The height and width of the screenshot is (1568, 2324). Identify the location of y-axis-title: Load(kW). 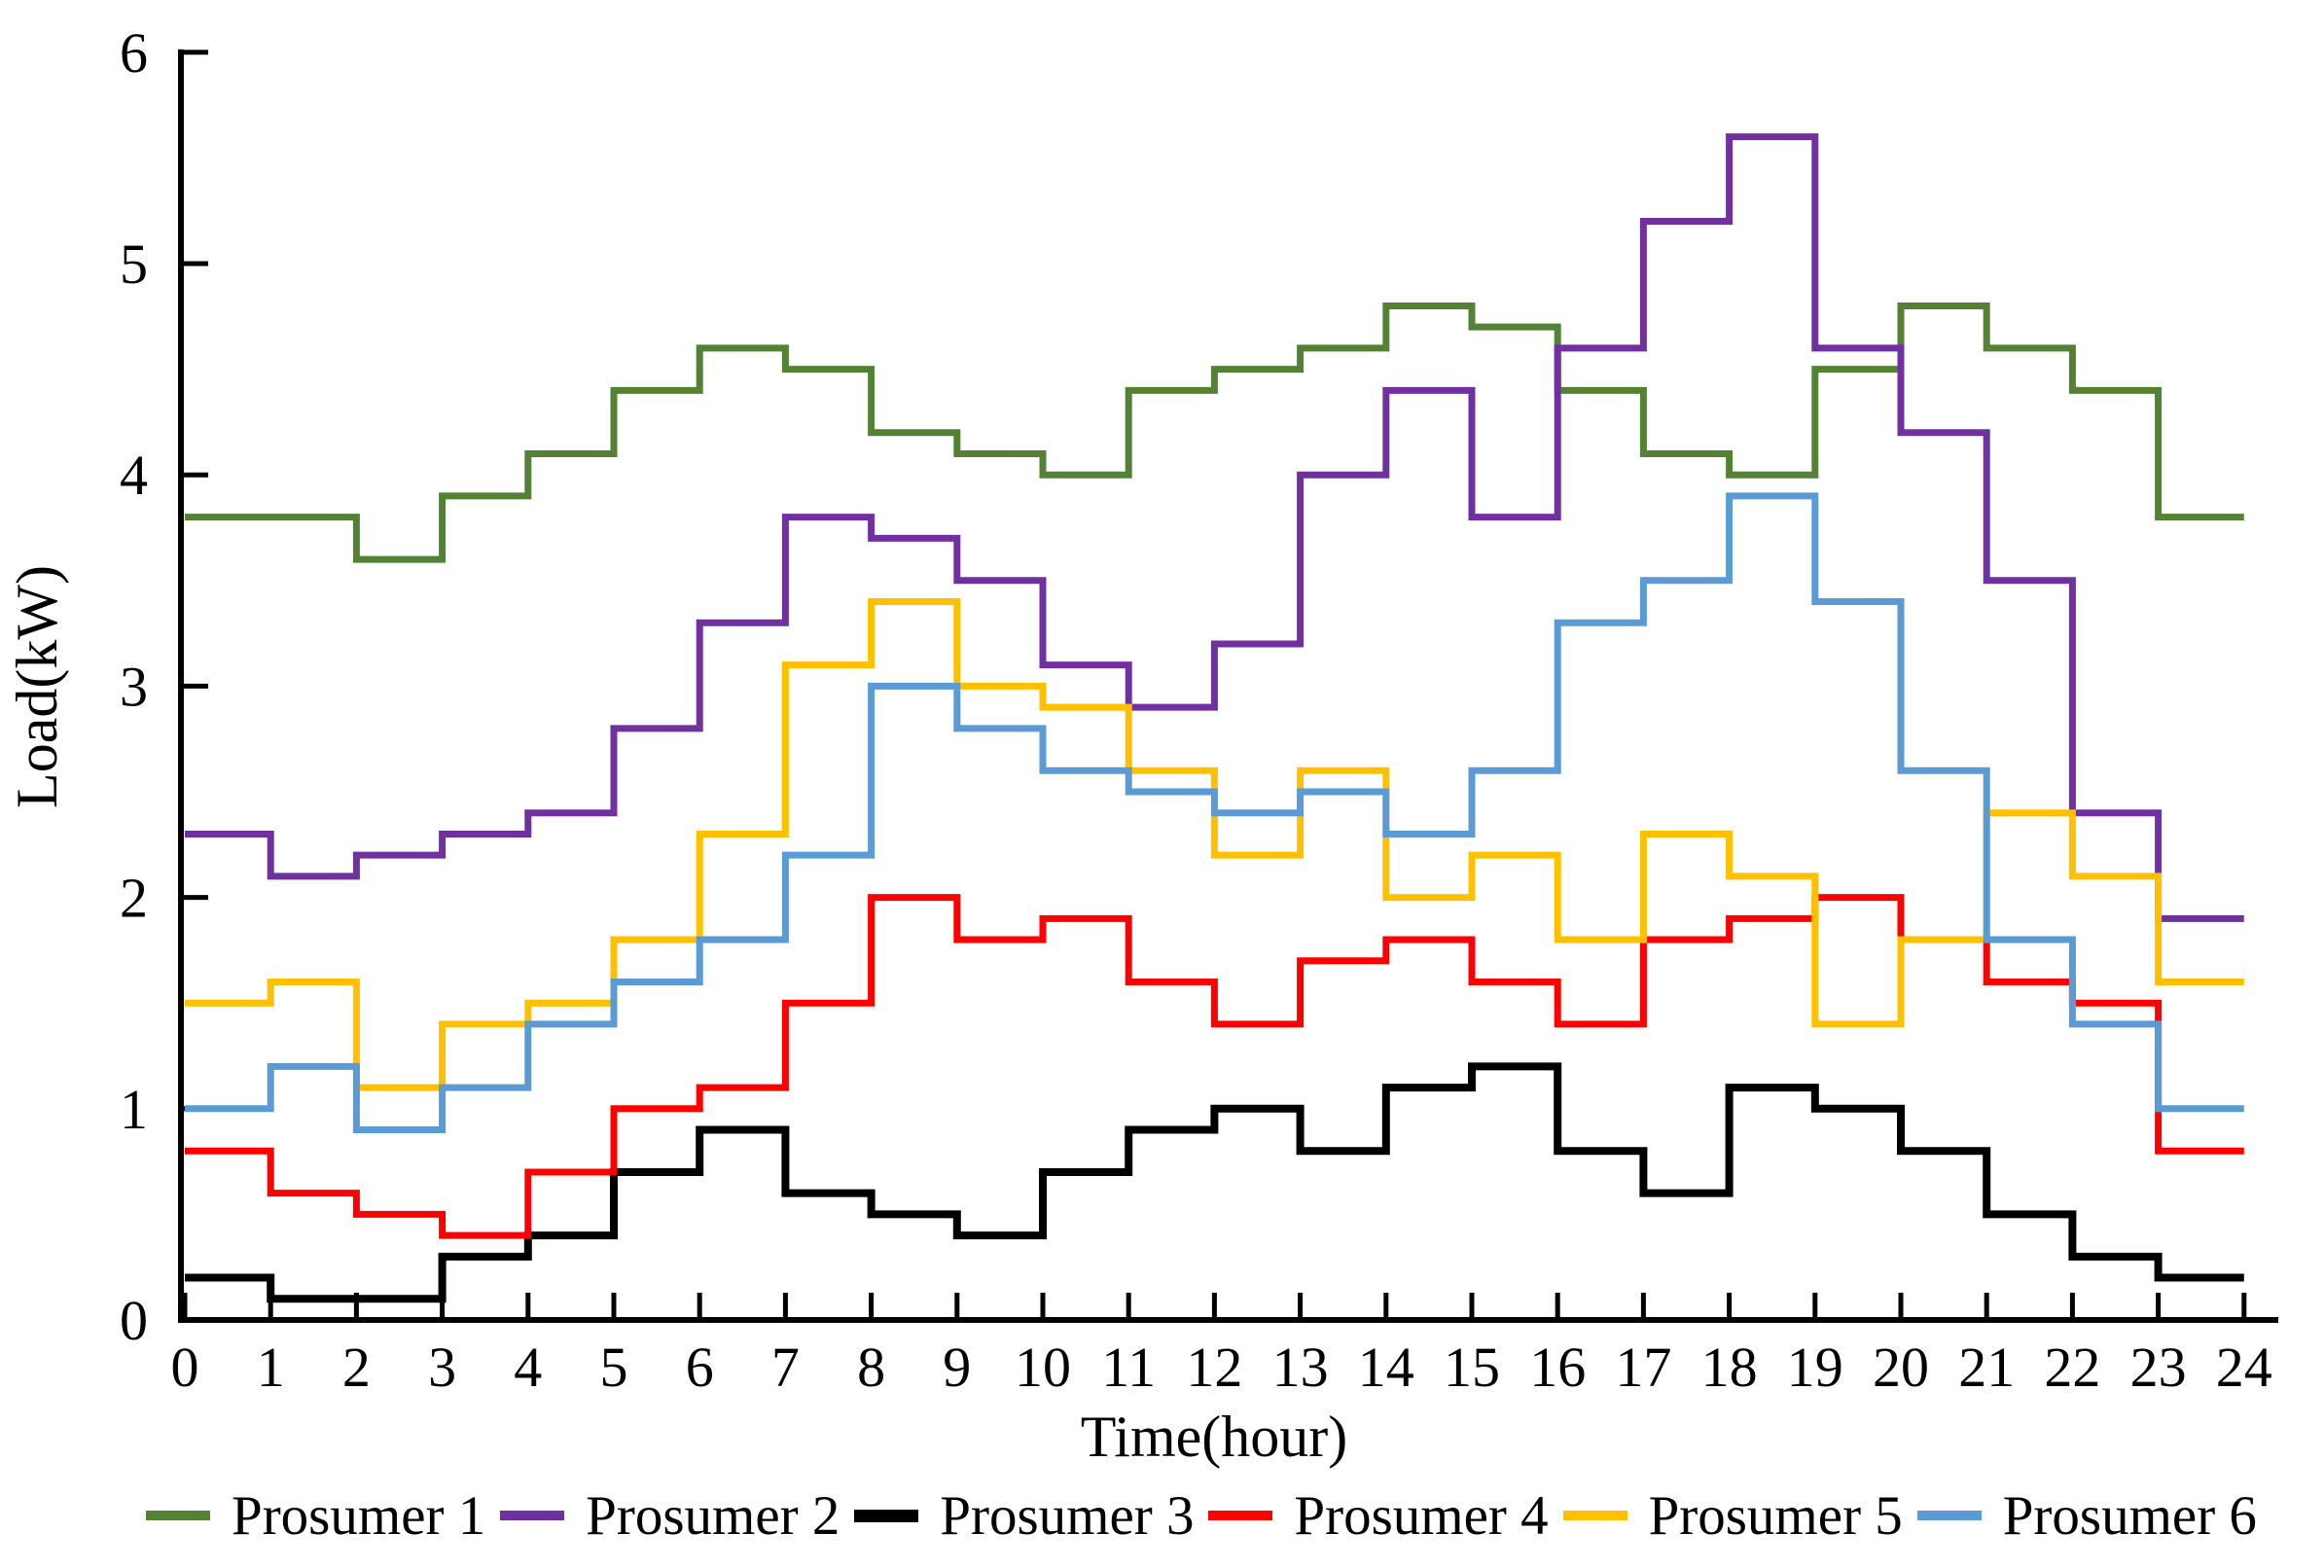
(37, 686).